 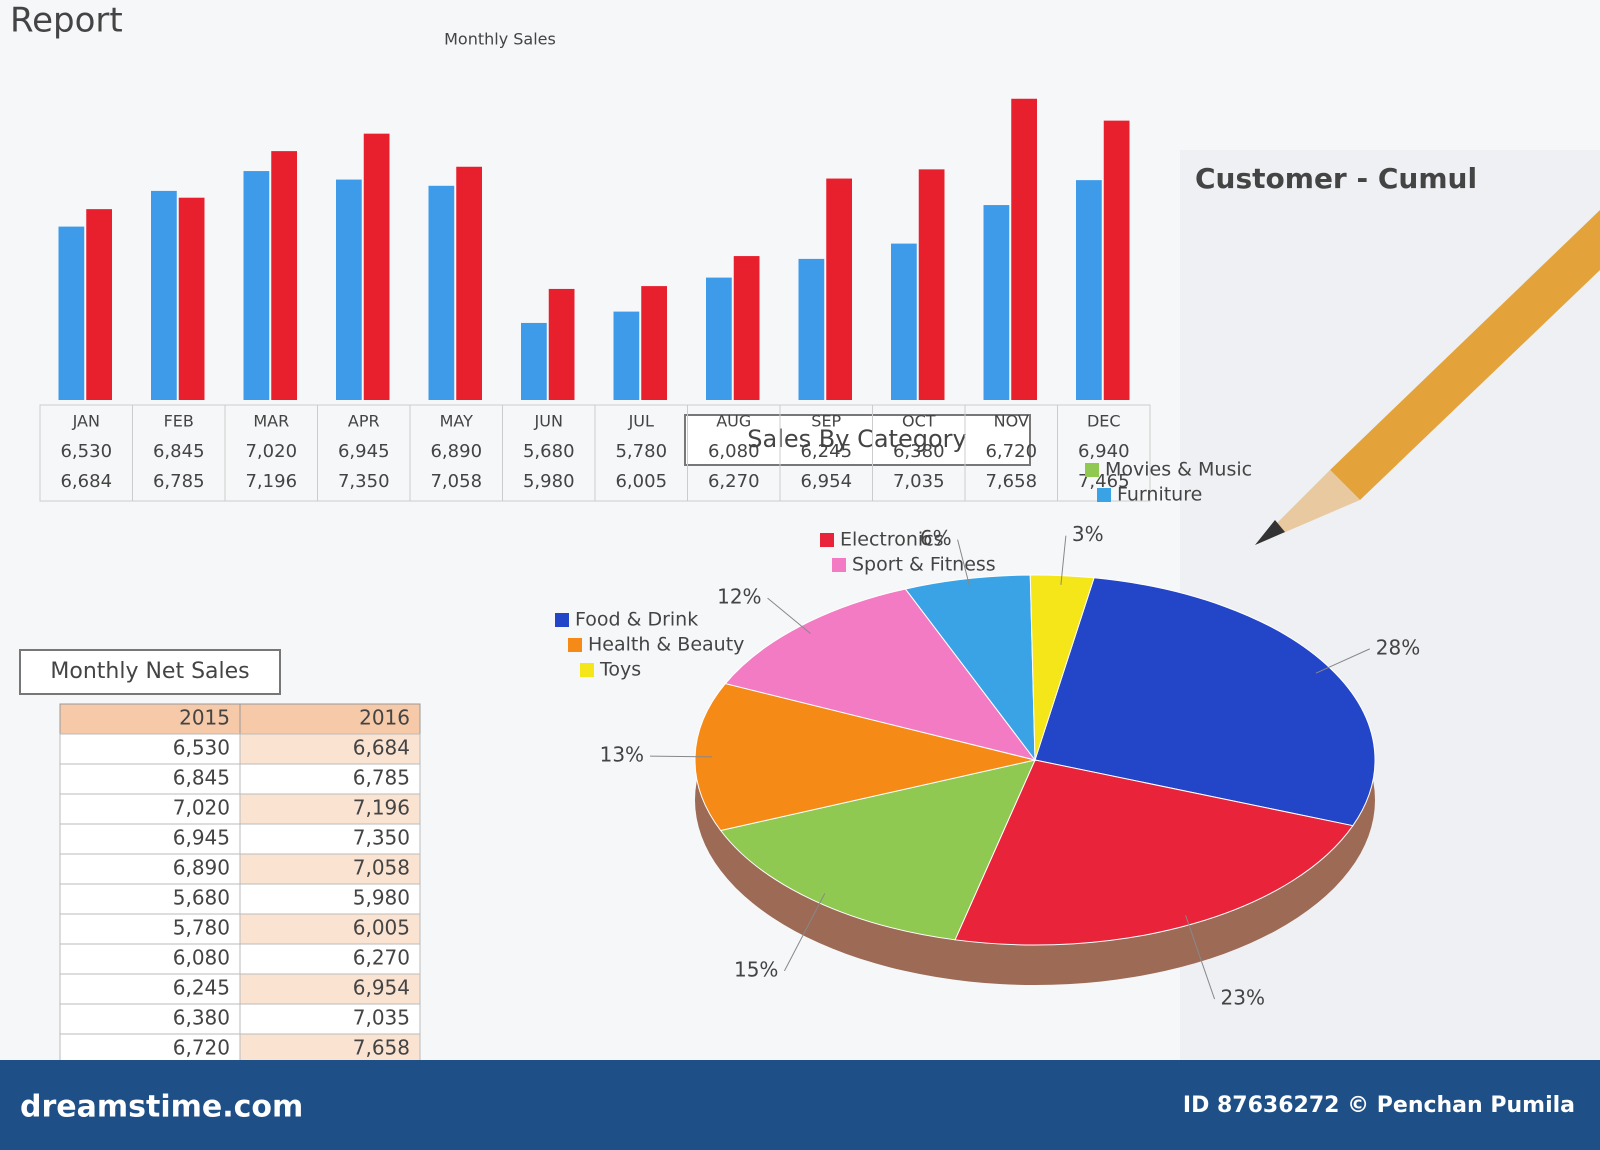 What do you see at coordinates (204, 718) in the screenshot?
I see `table-header: 2015` at bounding box center [204, 718].